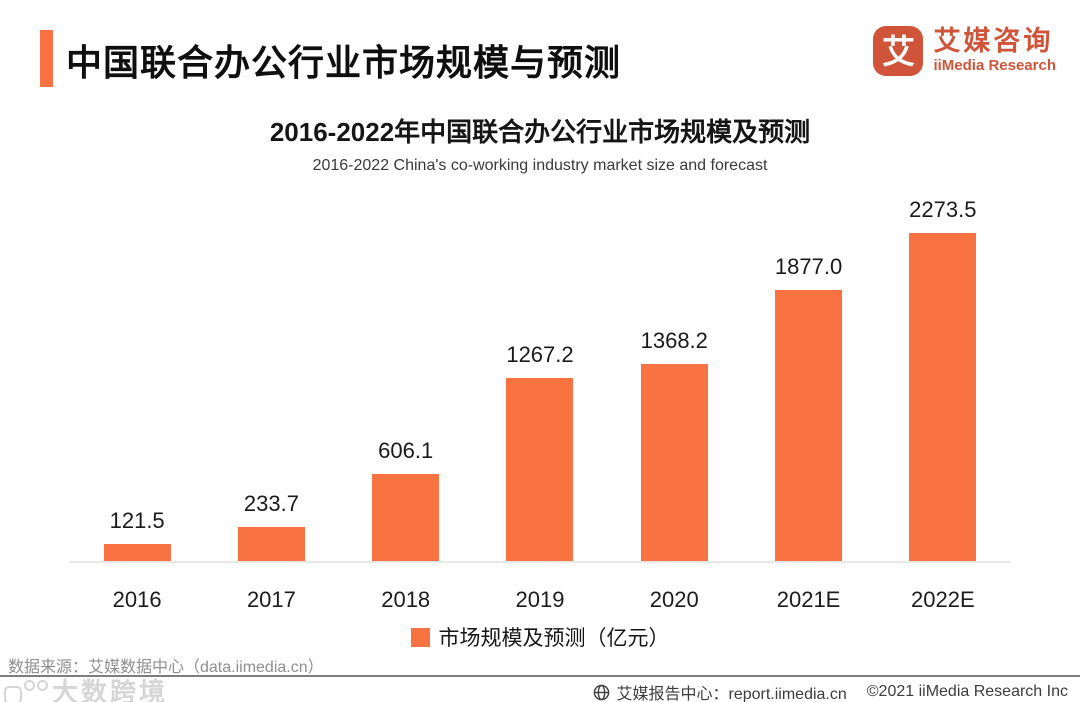 This screenshot has width=1080, height=702. What do you see at coordinates (943, 599) in the screenshot?
I see `x-axis-label: 2022E` at bounding box center [943, 599].